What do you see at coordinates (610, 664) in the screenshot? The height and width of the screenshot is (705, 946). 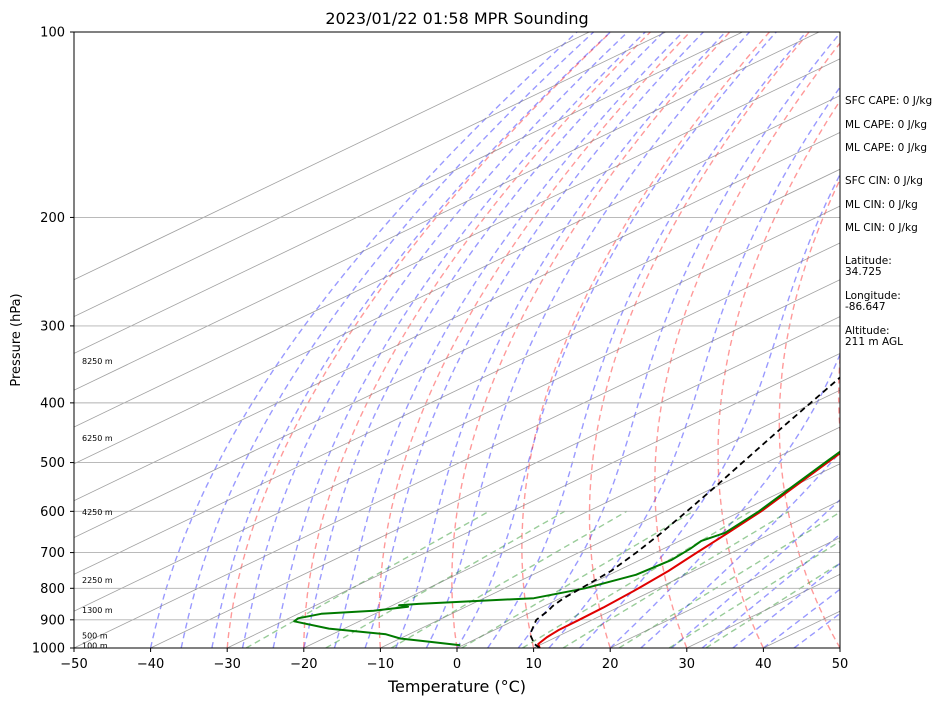 I see `x-tick-label: 20` at bounding box center [610, 664].